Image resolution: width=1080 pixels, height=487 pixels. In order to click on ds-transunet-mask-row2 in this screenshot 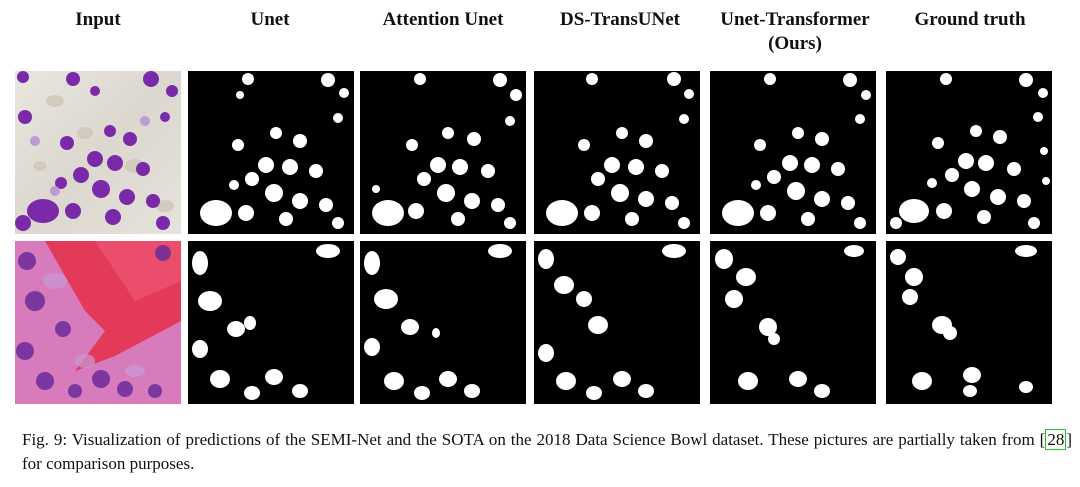, I will do `click(617, 322)`.